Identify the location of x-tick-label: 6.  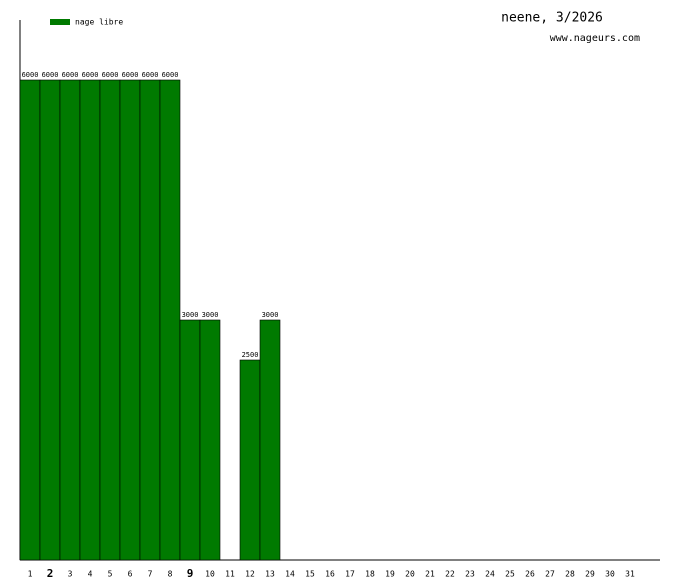
(130, 574).